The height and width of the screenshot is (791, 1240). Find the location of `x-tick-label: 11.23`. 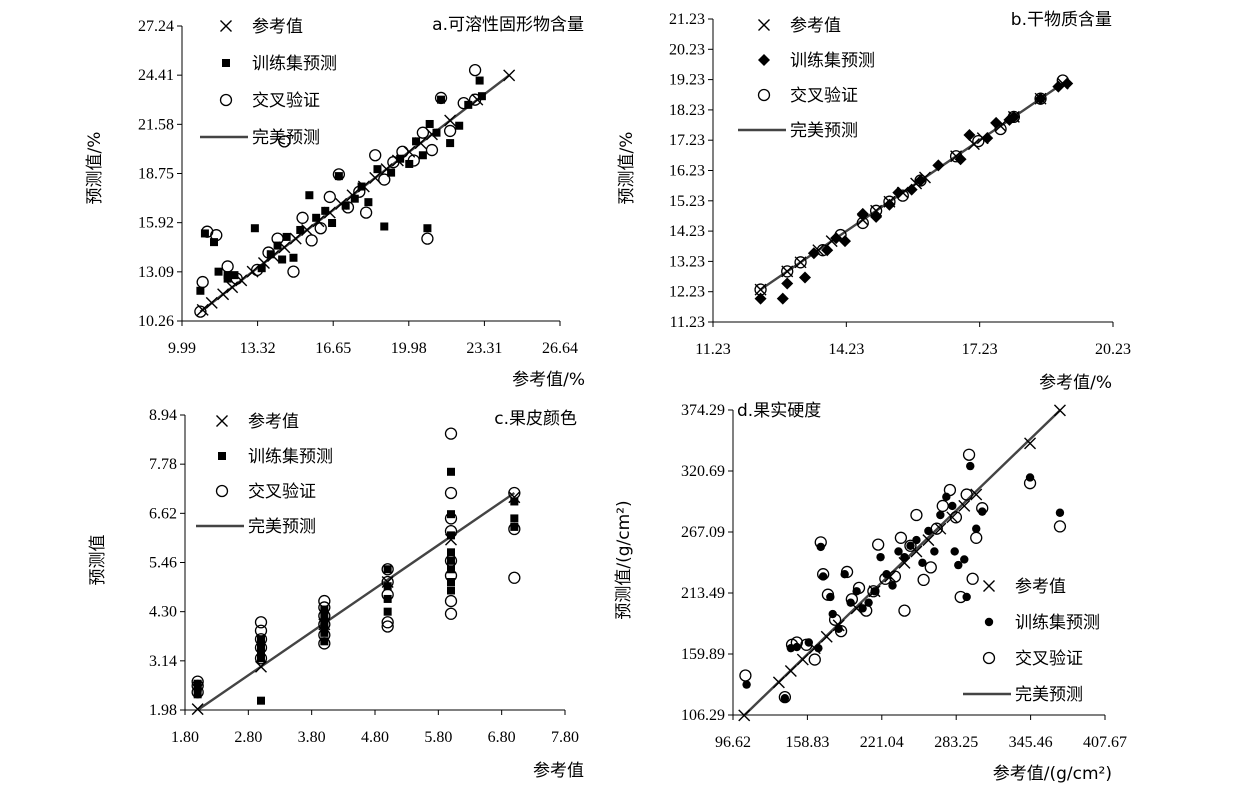

x-tick-label: 11.23 is located at coordinates (712, 349).